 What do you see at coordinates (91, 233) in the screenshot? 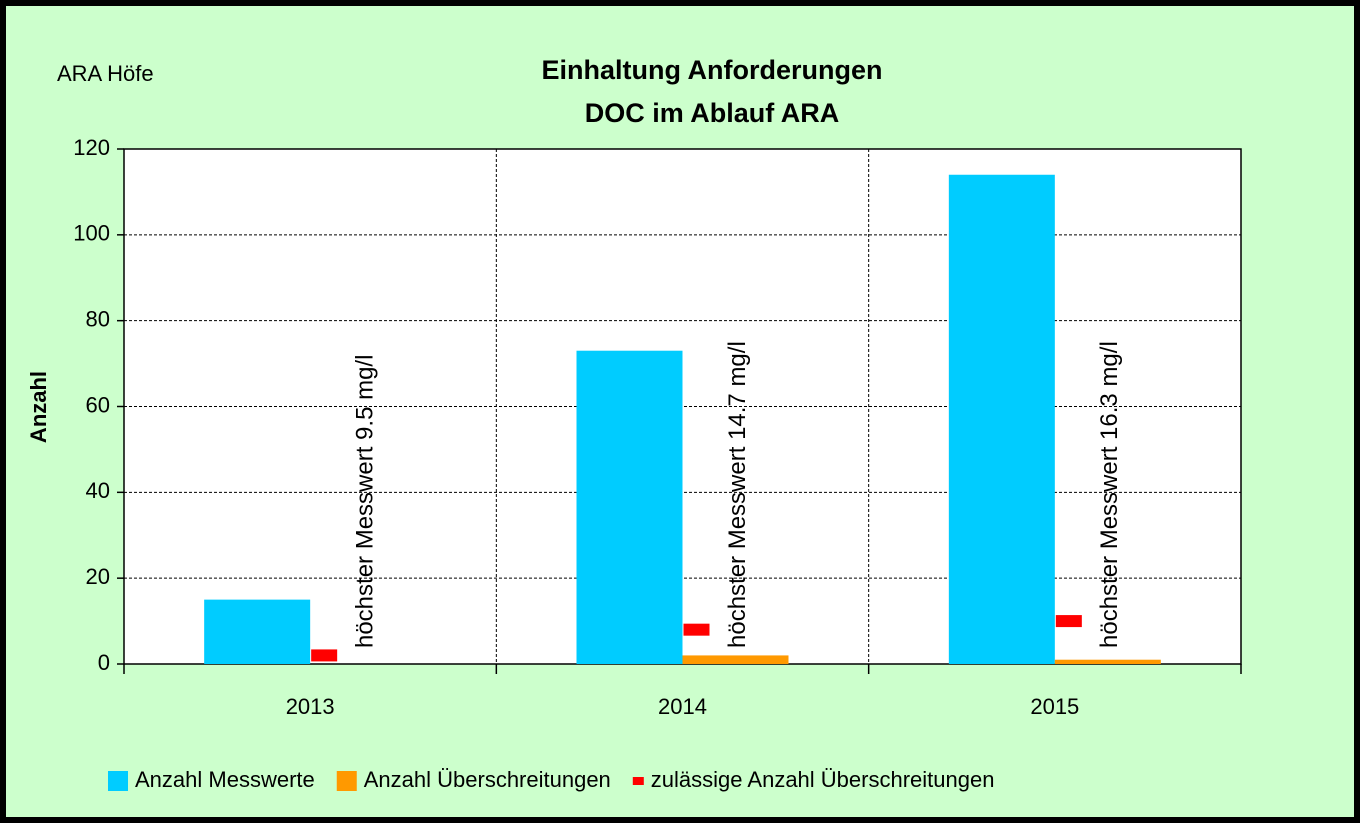
I see `y-tick-label: 100` at bounding box center [91, 233].